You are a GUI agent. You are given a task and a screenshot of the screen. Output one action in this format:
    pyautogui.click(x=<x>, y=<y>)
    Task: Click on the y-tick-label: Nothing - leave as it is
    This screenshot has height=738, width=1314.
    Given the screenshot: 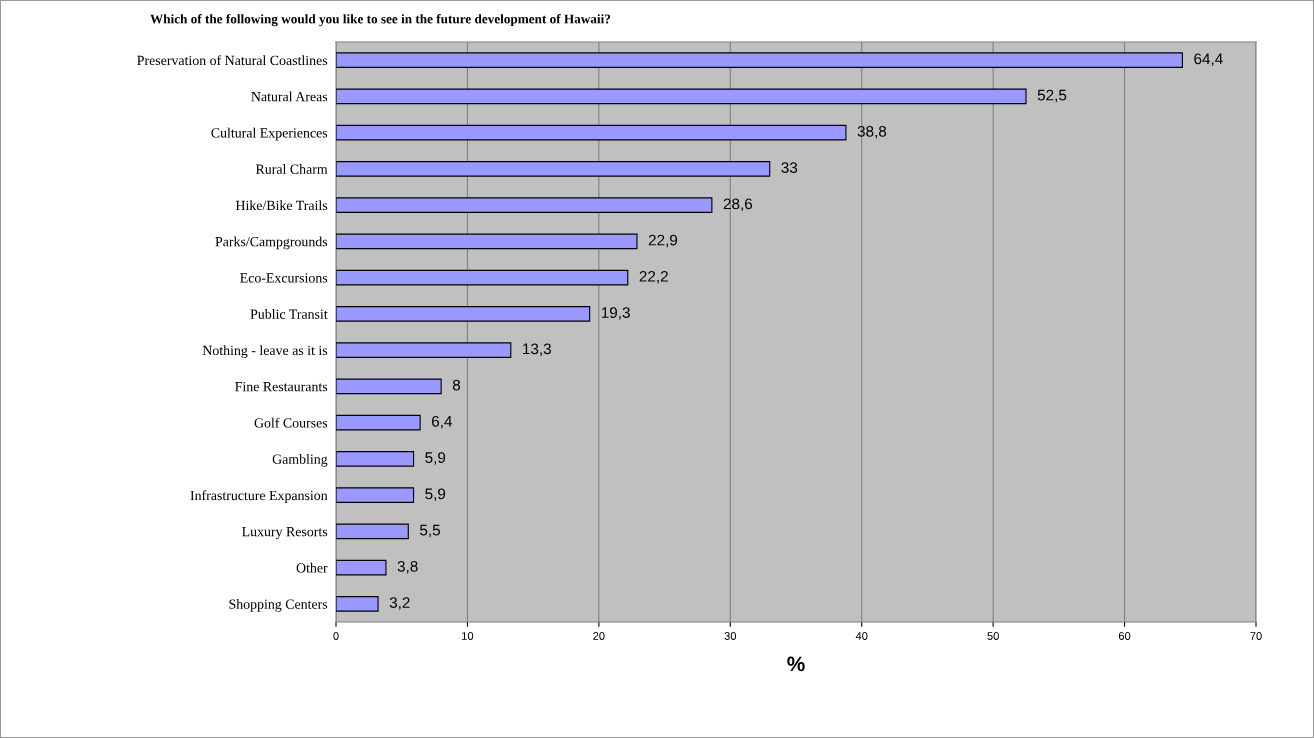 What is the action you would take?
    pyautogui.click(x=265, y=351)
    